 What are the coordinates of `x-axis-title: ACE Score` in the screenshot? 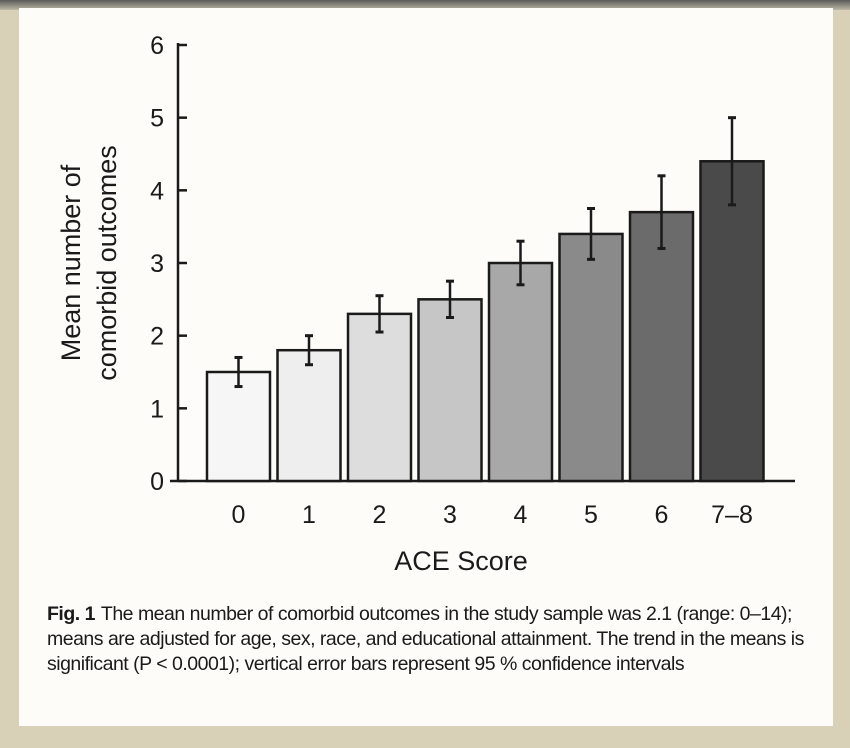 It's located at (461, 561).